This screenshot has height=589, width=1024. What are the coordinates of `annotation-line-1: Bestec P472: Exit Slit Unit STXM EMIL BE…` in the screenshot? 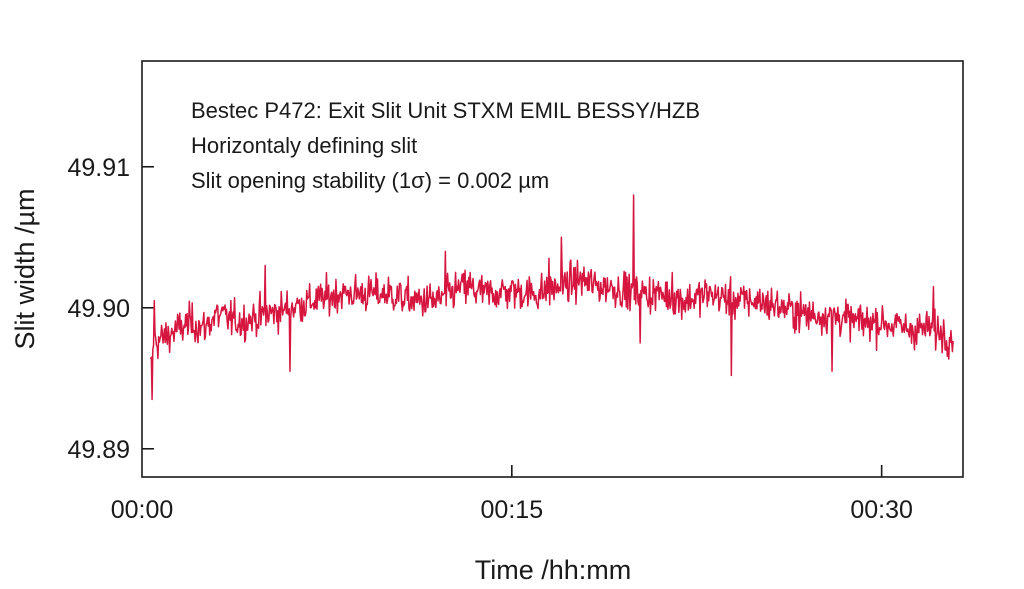 It's located at (445, 110).